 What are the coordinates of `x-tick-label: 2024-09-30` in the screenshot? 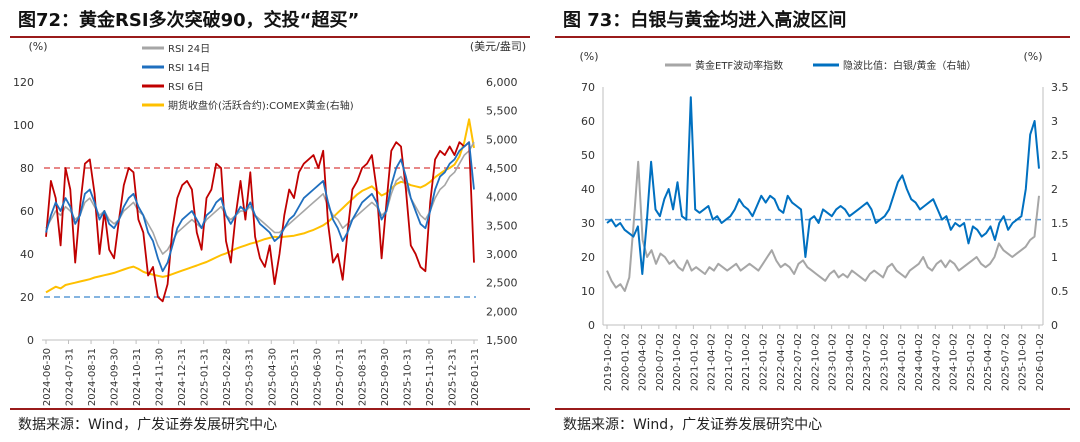 It's located at (115, 377).